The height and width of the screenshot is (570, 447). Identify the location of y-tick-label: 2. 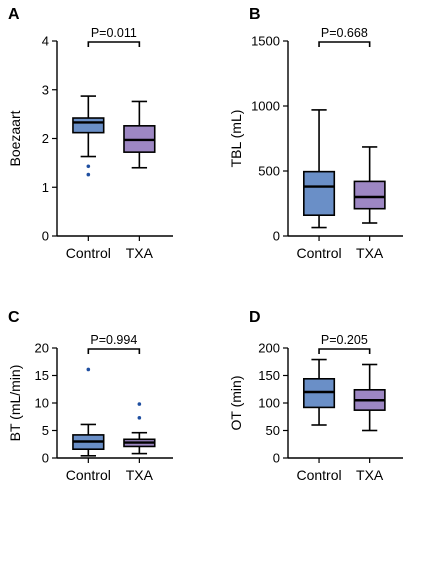
(45, 138).